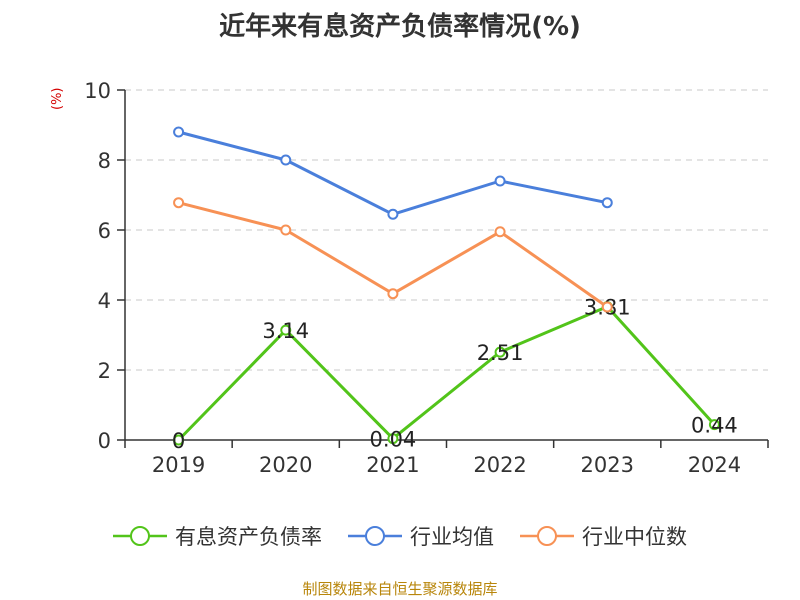 Image resolution: width=800 pixels, height=600 pixels. I want to click on series-1-point-2023, so click(607, 203).